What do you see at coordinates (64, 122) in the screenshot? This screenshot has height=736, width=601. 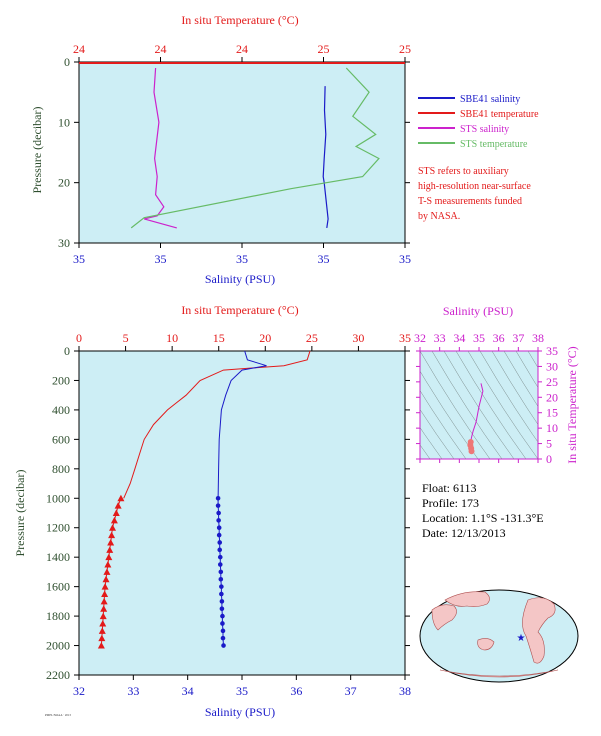 I see `surface-pressure-tick-label: 10` at bounding box center [64, 122].